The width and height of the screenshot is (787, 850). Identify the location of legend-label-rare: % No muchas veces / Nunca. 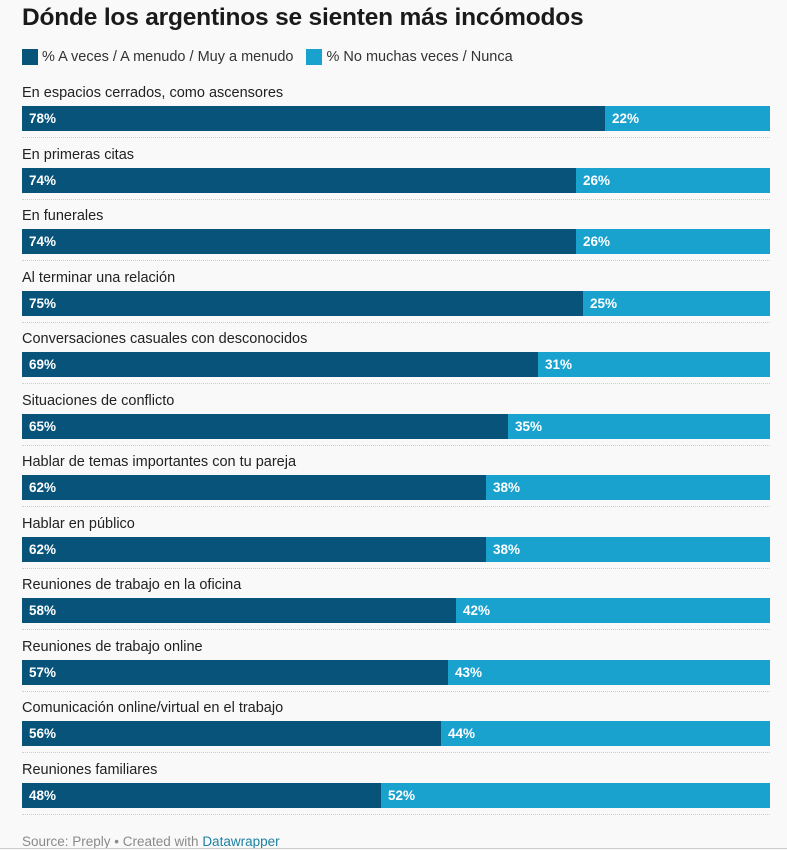
(419, 57).